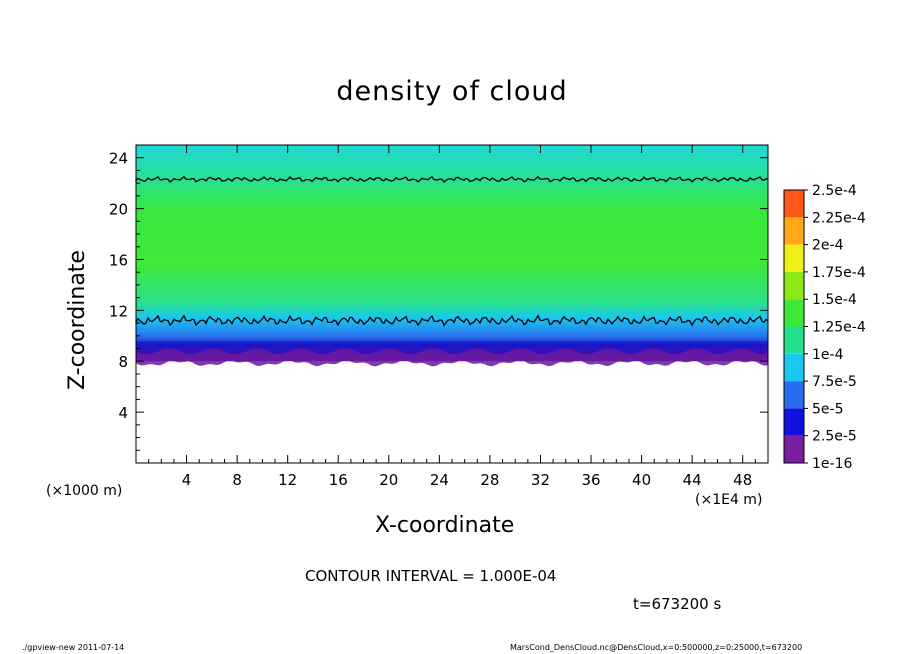 The width and height of the screenshot is (904, 654). I want to click on y-tick-label: 24, so click(118, 159).